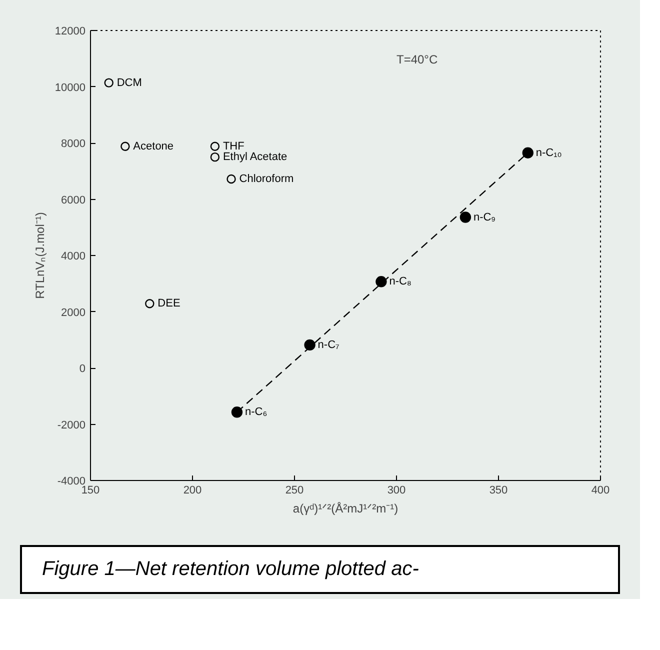 The width and height of the screenshot is (660, 650). I want to click on annotation: Chloroform, so click(266, 179).